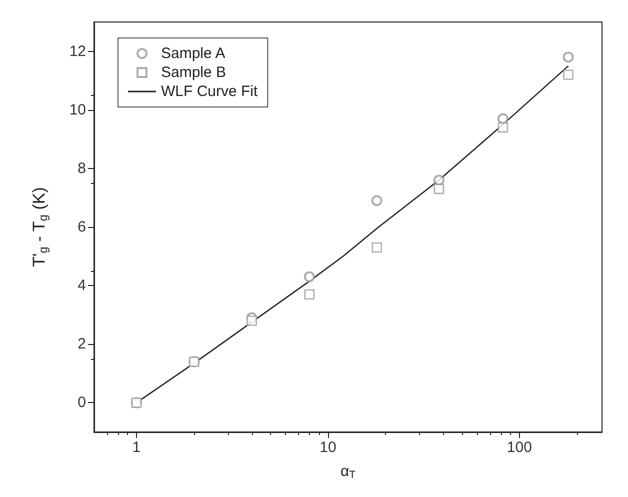 Image resolution: width=628 pixels, height=497 pixels. Describe the element at coordinates (82, 403) in the screenshot. I see `y-tick-label: 0` at that location.